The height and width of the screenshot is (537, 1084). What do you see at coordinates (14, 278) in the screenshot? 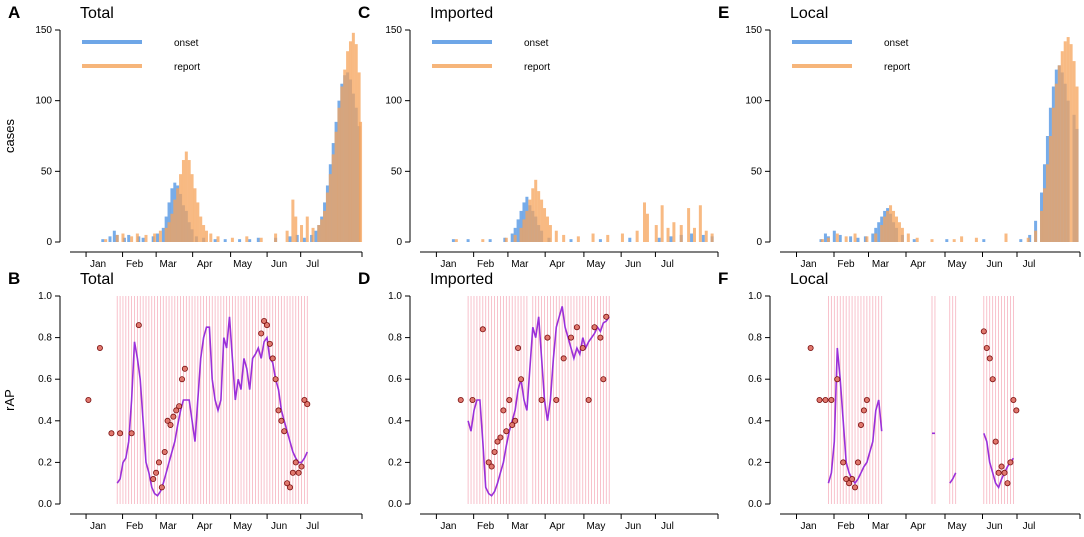
I see `panel-letter: B` at bounding box center [14, 278].